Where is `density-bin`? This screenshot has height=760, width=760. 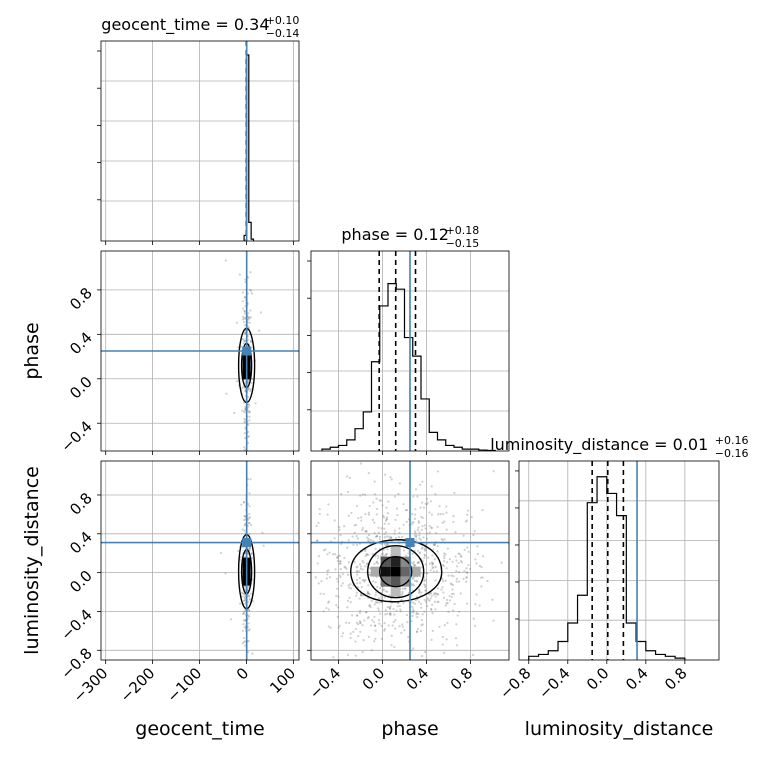
density-bin is located at coordinates (405, 581).